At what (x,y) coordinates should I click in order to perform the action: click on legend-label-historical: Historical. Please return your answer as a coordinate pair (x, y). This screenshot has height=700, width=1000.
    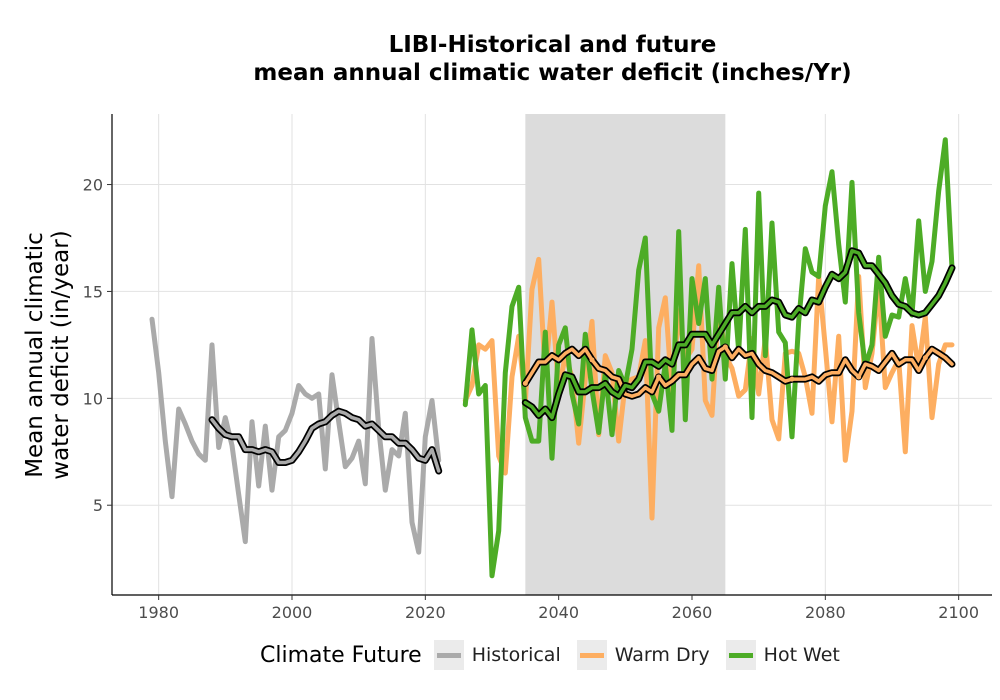
    Looking at the image, I should click on (516, 655).